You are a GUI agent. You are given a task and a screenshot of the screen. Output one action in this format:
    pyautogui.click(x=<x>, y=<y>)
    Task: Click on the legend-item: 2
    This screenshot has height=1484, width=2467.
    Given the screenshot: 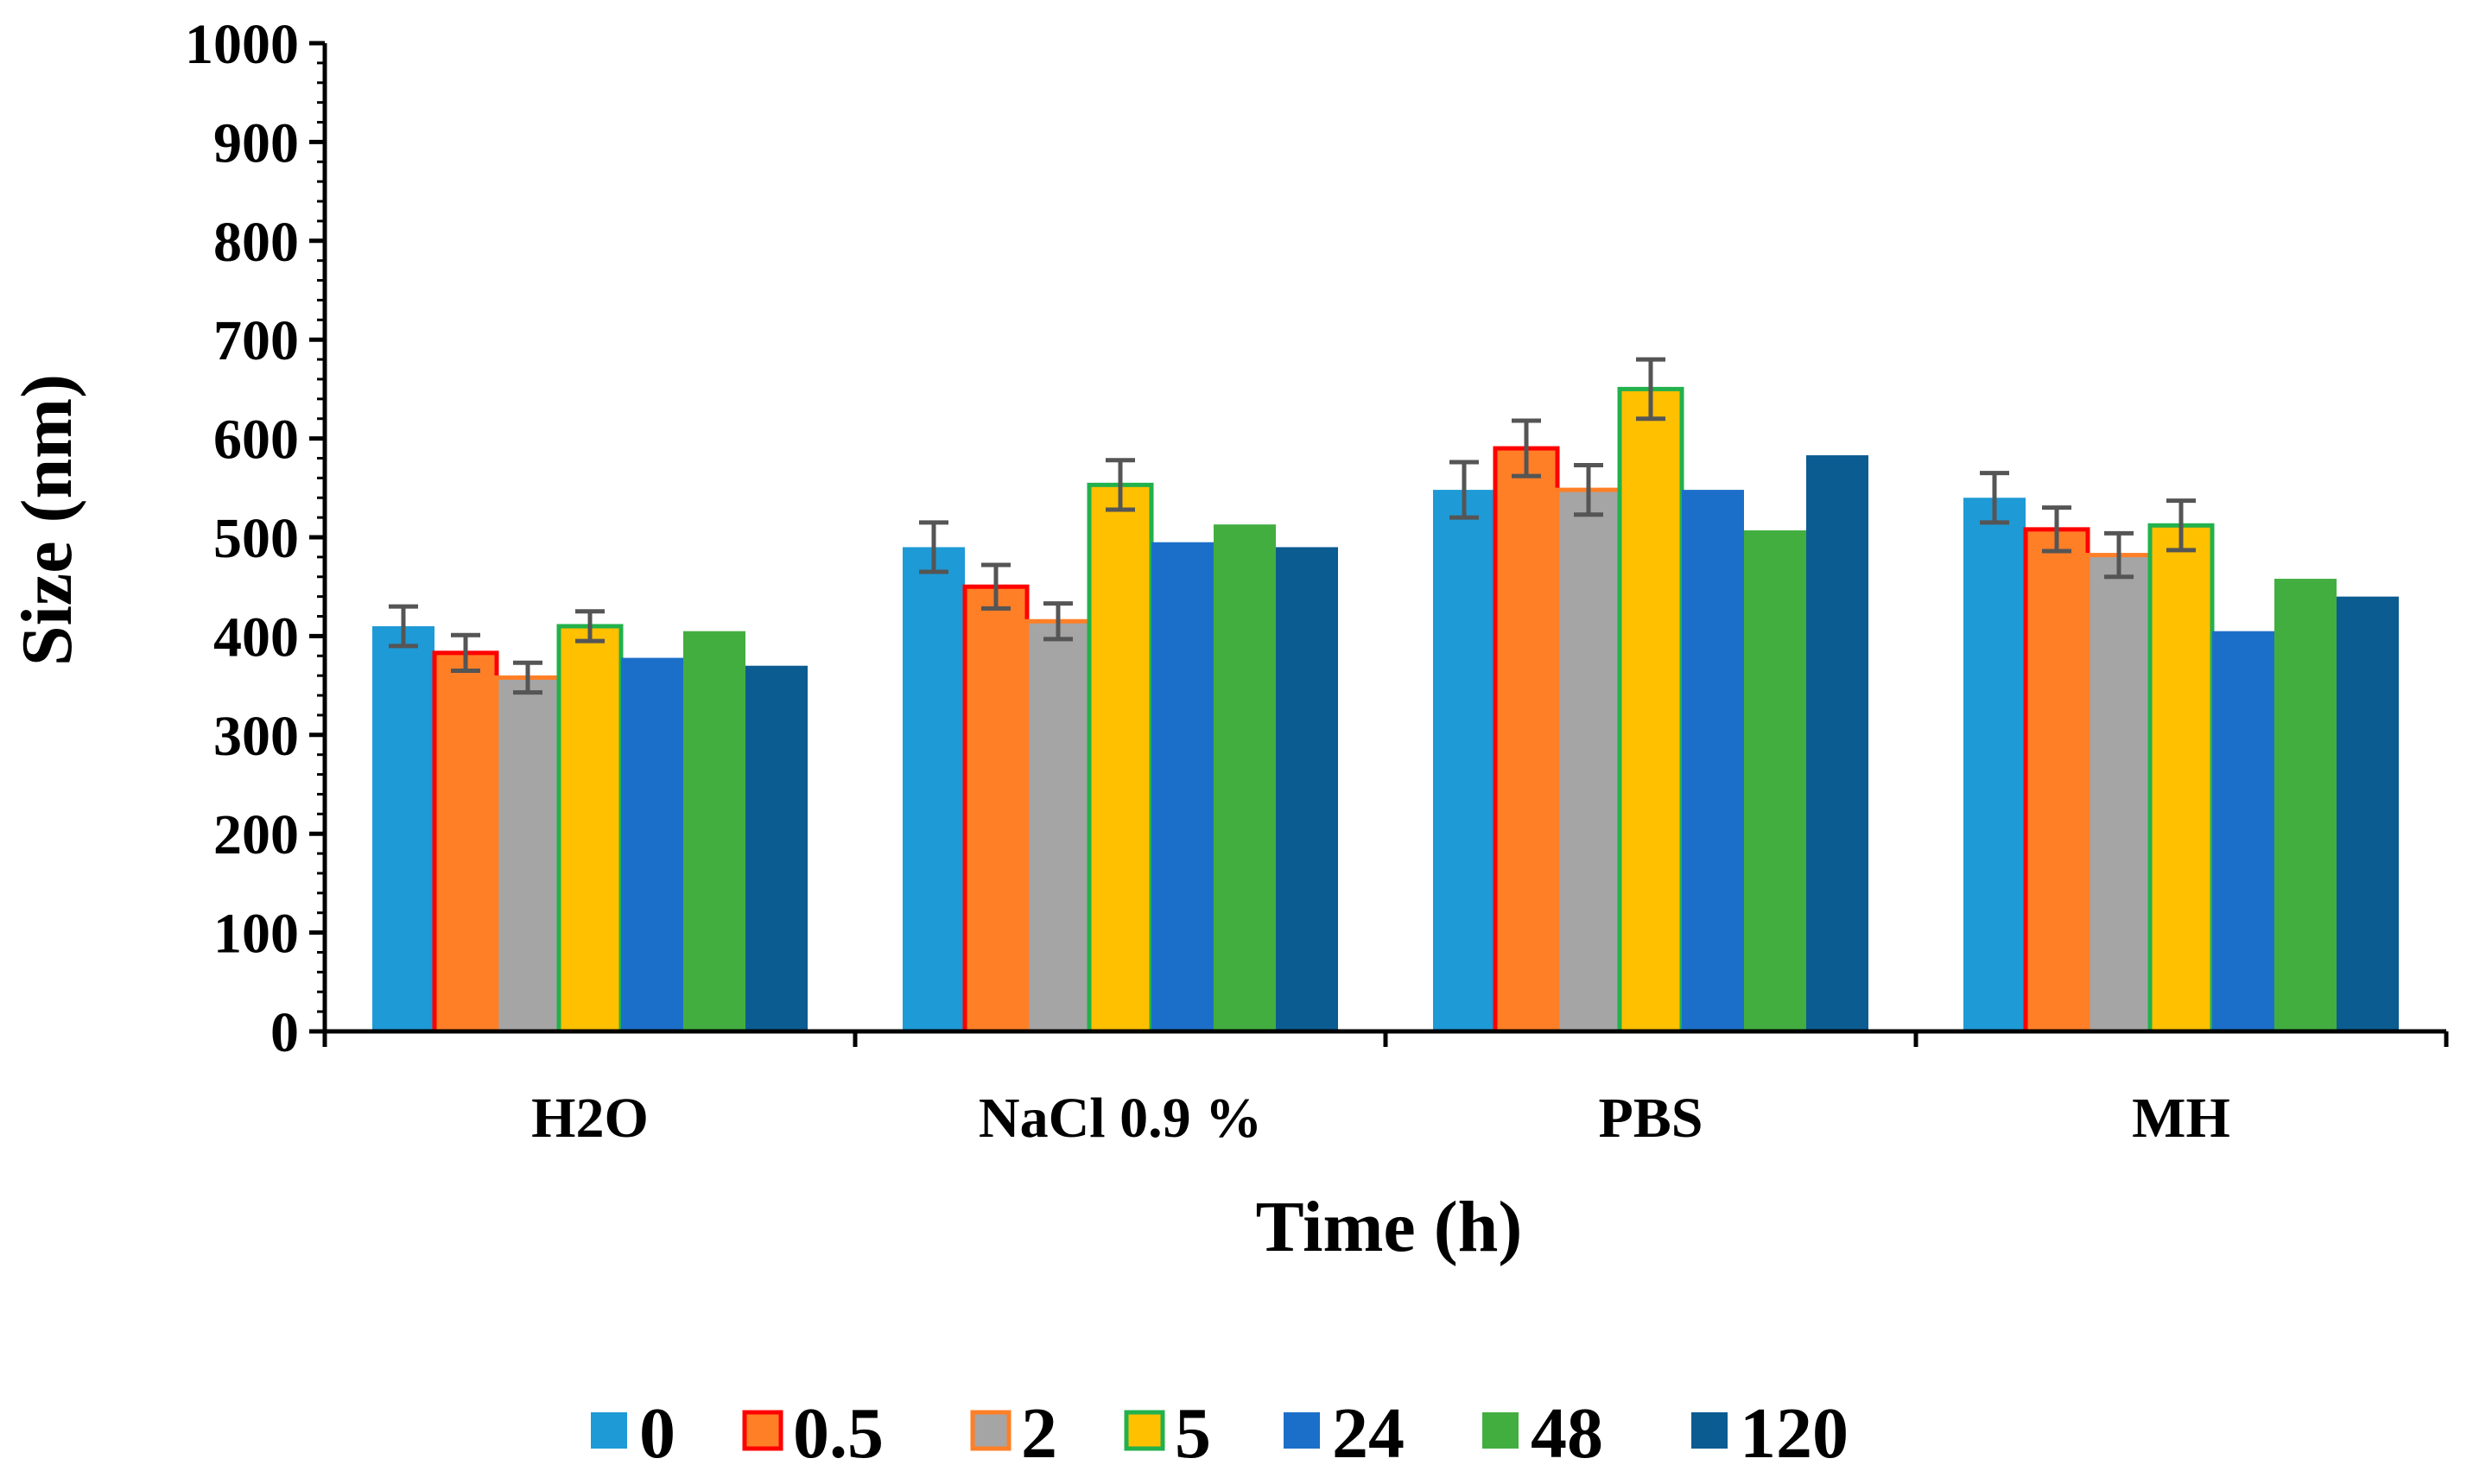 What is the action you would take?
    pyautogui.click(x=1013, y=1433)
    